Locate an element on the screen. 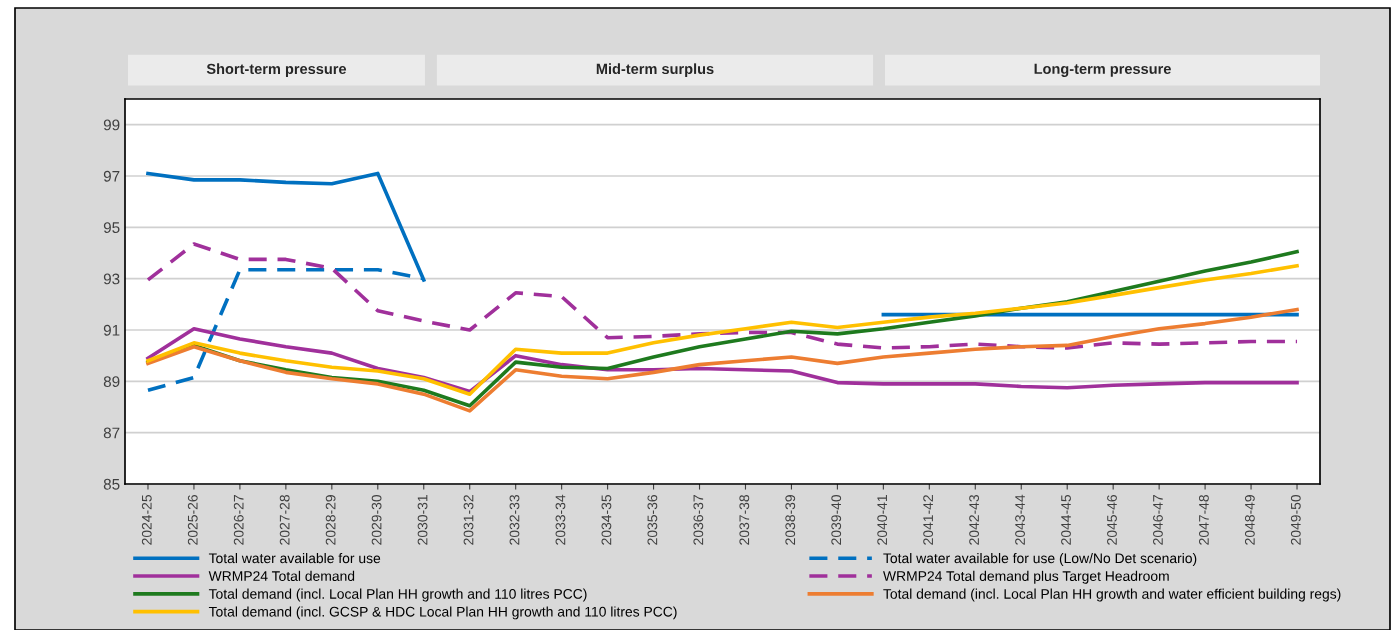 The height and width of the screenshot is (630, 1398). x-tick-label: 2028-29 is located at coordinates (330, 520).